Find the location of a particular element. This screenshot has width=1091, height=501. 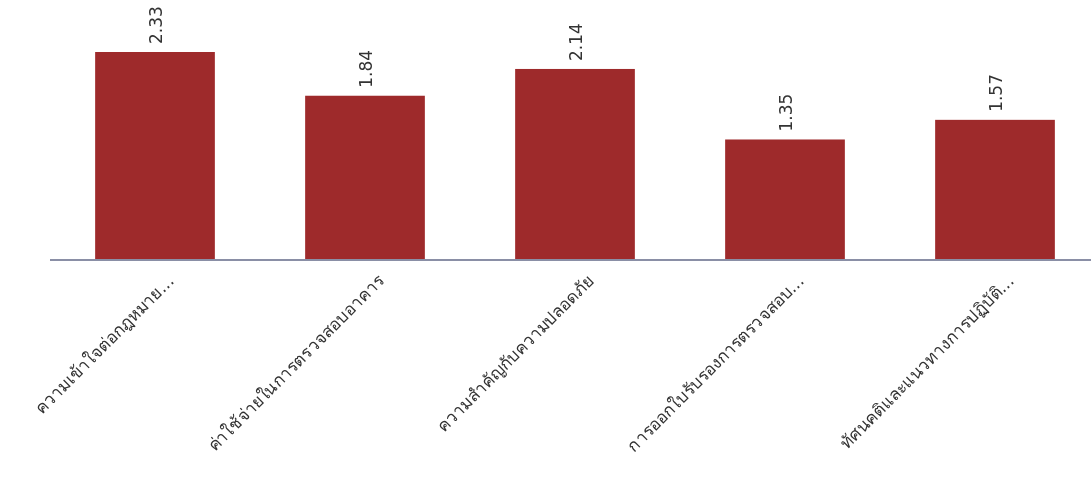

data-label: 1.35 is located at coordinates (786, 112).